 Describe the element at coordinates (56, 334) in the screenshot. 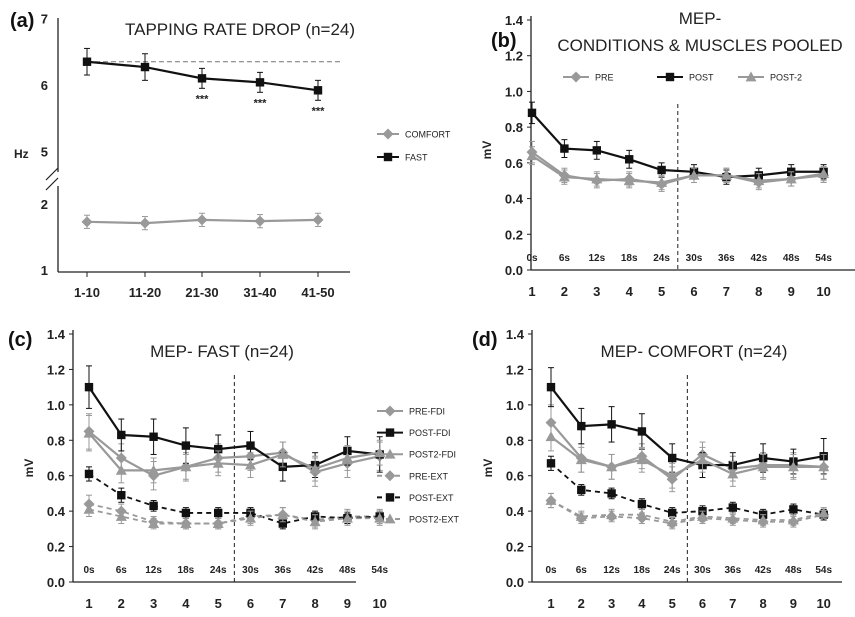

I see `y-tick-label-c: 1.4` at that location.